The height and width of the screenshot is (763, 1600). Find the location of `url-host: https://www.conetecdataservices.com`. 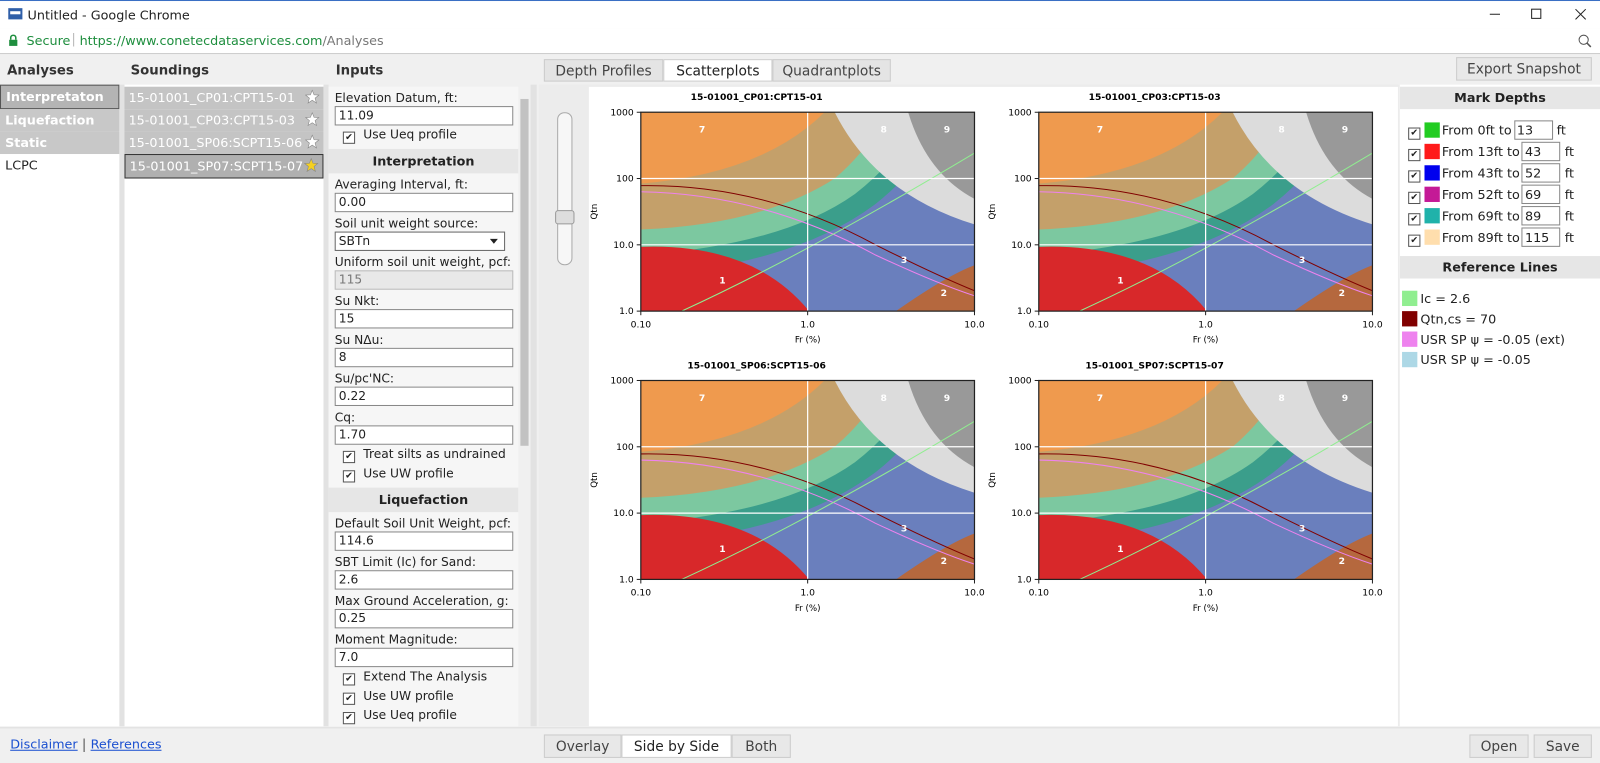

url-host: https://www.conetecdataservices.com is located at coordinates (201, 40).